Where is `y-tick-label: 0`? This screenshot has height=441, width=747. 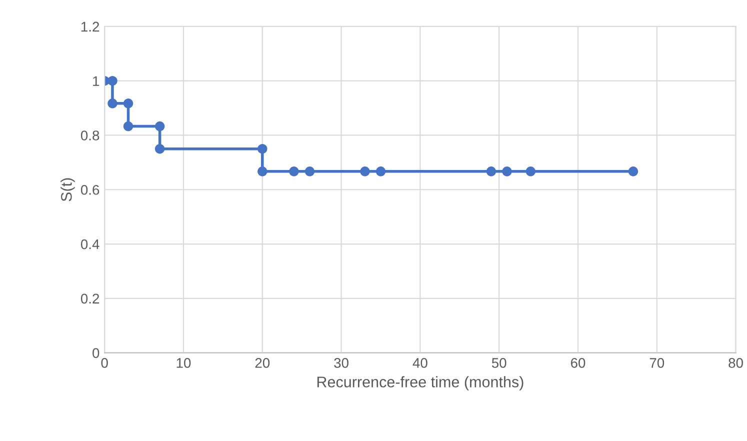
y-tick-label: 0 is located at coordinates (96, 353).